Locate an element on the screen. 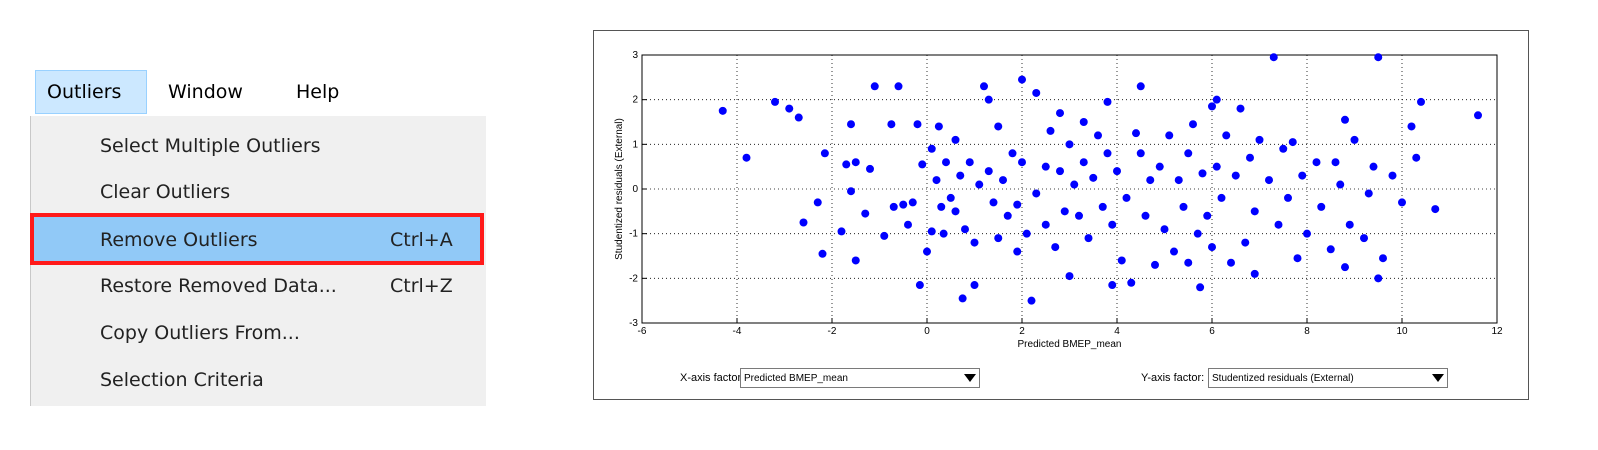 The width and height of the screenshot is (1598, 450). select-value: Predicted BMEP_mean is located at coordinates (796, 378).